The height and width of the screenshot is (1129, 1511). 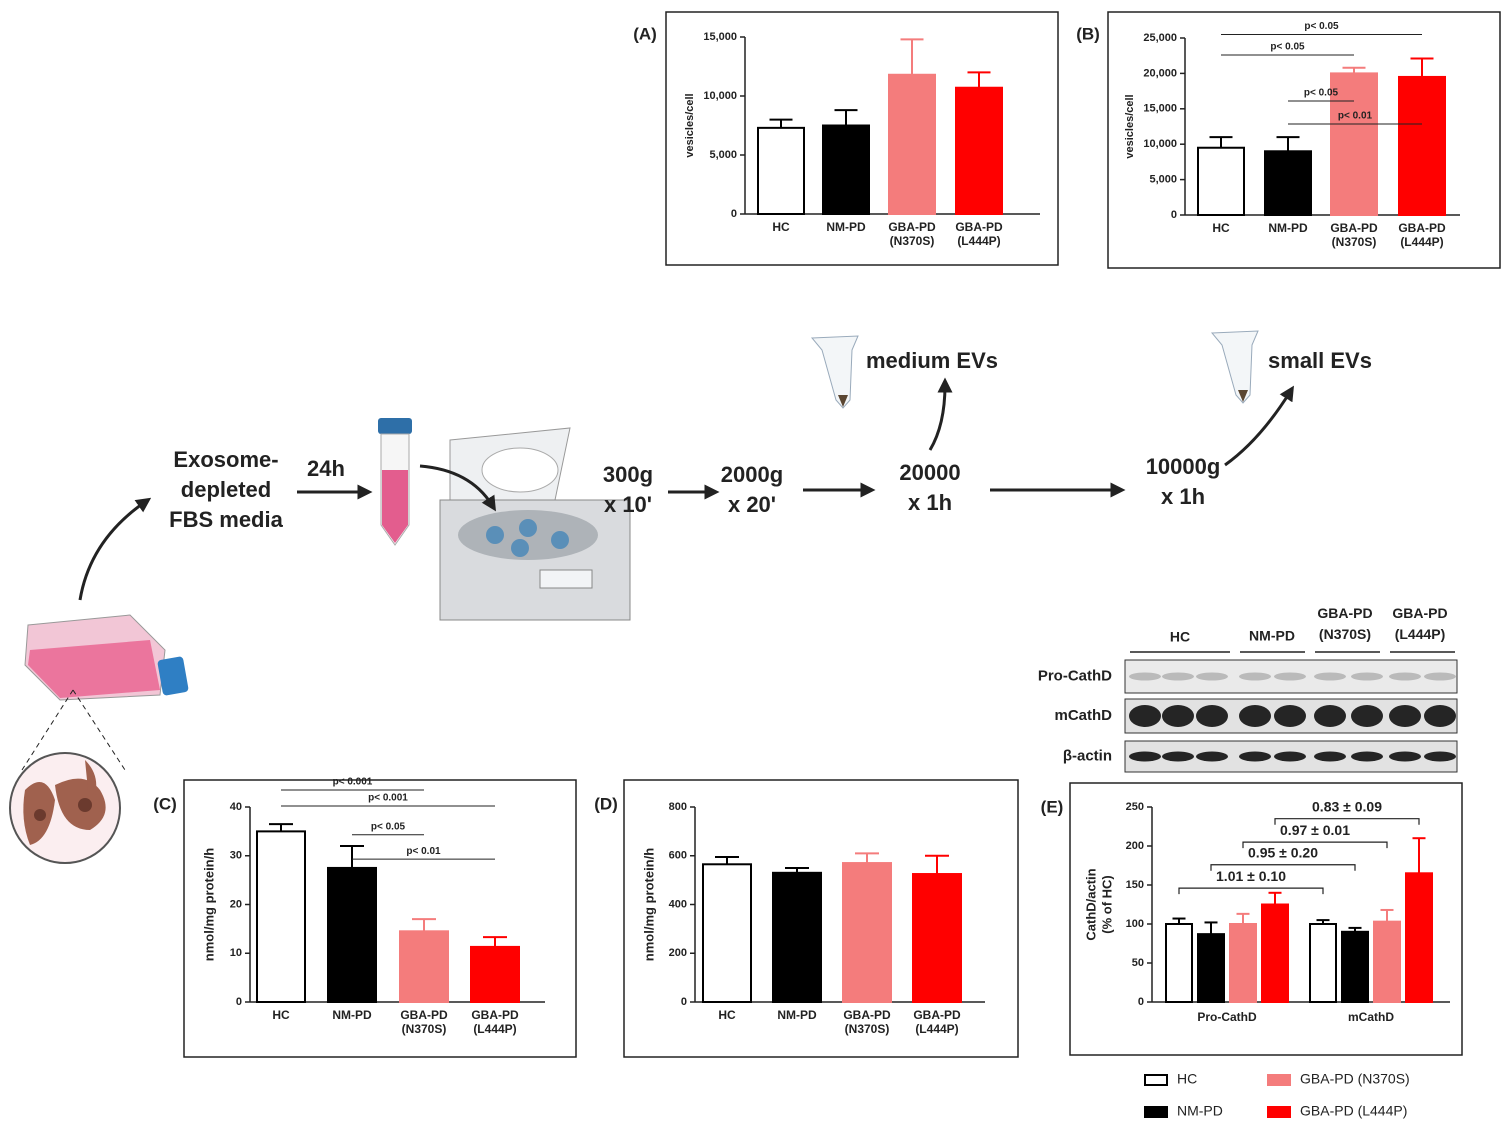 What do you see at coordinates (1183, 466) in the screenshot?
I see `workflow-step: 10000g` at bounding box center [1183, 466].